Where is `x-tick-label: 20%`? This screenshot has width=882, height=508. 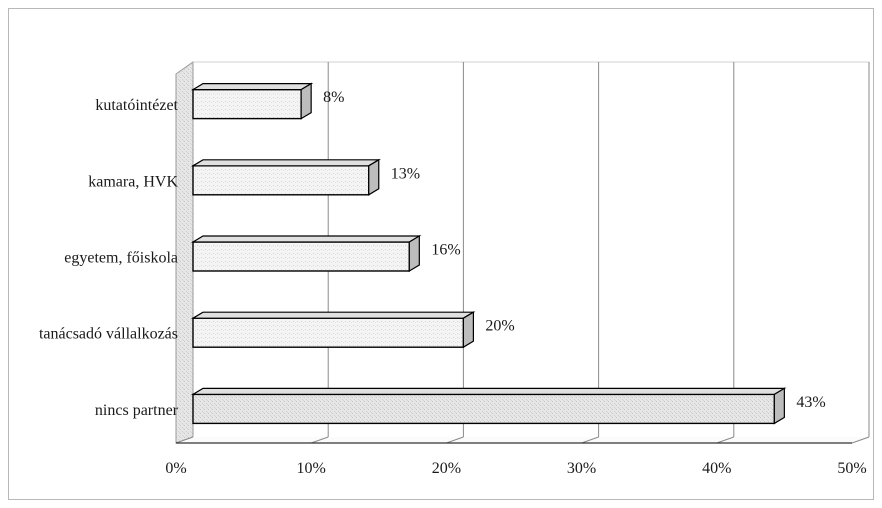
x-tick-label: 20% is located at coordinates (446, 468).